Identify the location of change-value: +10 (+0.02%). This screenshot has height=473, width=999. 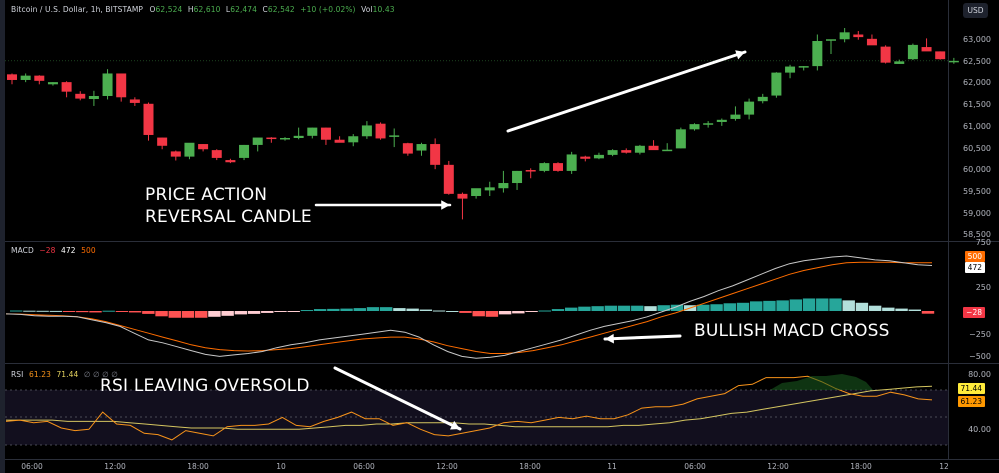
(328, 9).